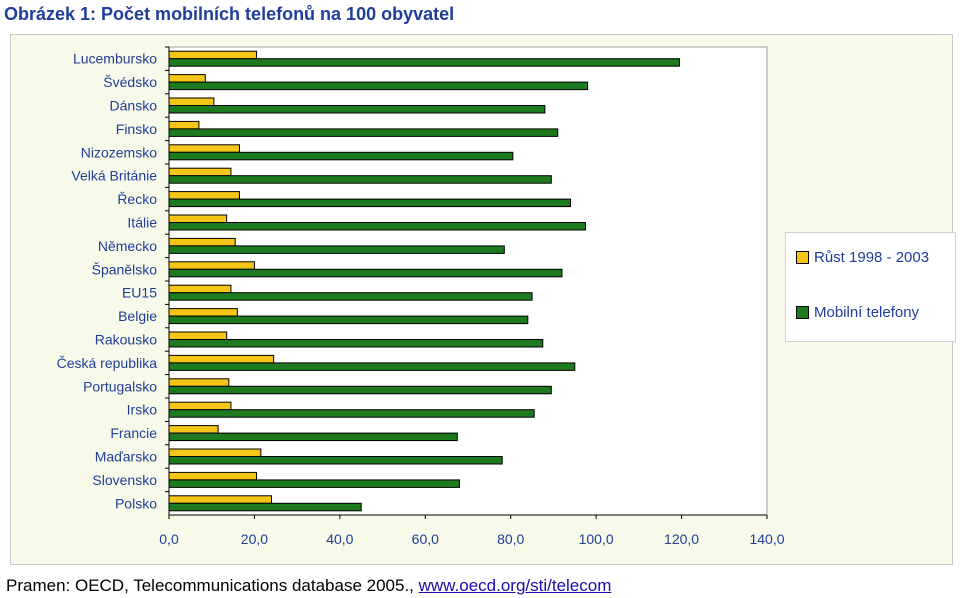  Describe the element at coordinates (126, 457) in the screenshot. I see `category-label: Maďarsko` at that location.